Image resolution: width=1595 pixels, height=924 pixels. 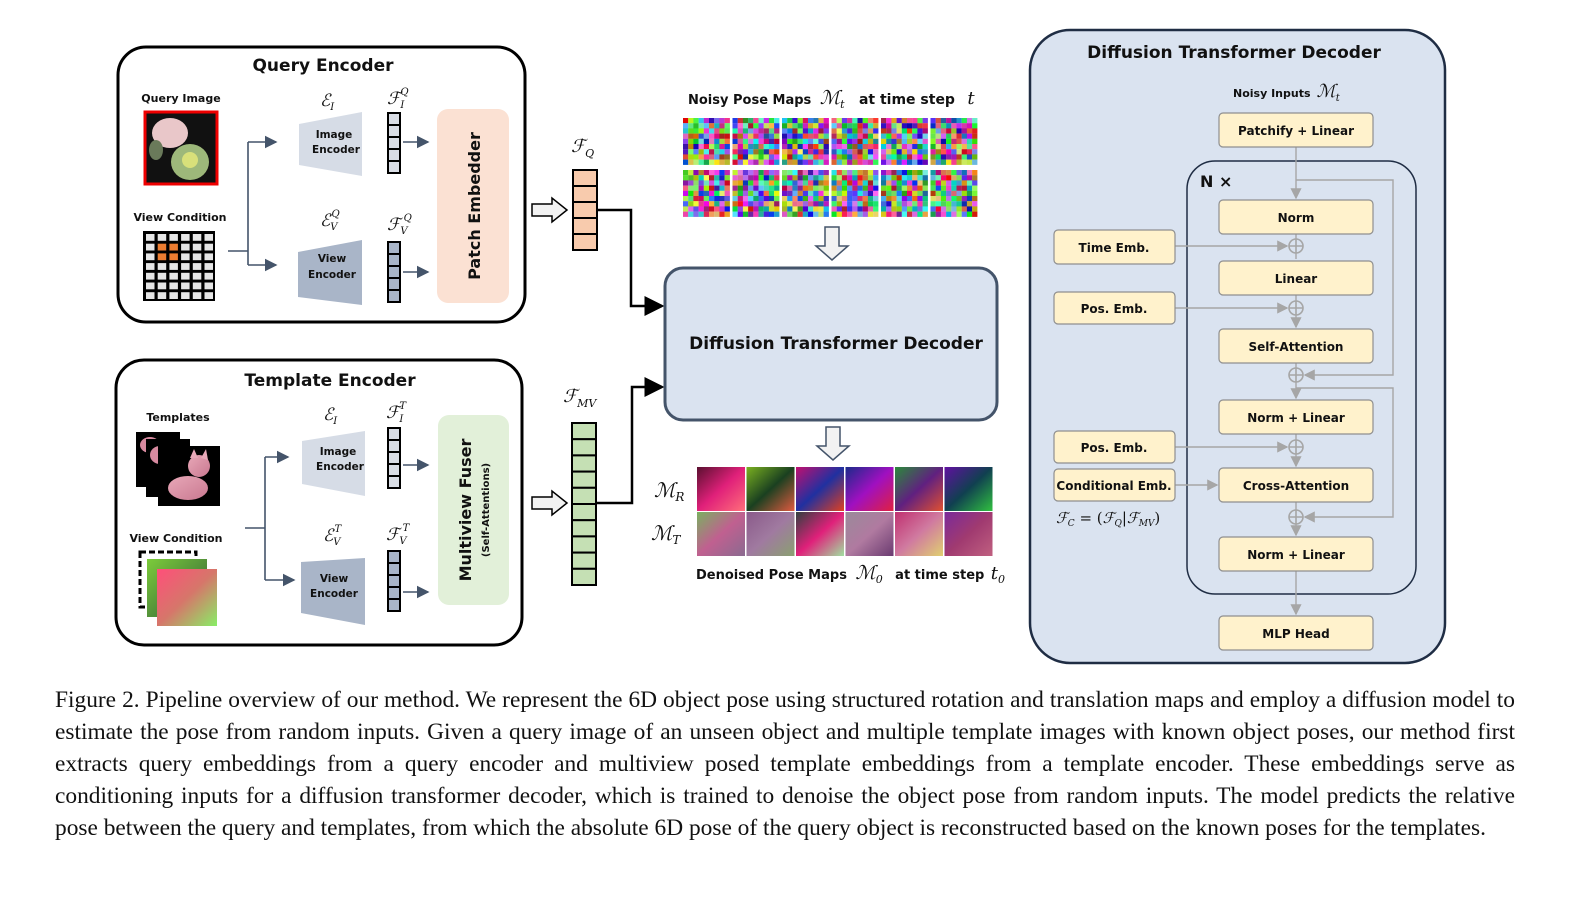 I want to click on template-image-encoder-label: Image Encoder, so click(x=340, y=459).